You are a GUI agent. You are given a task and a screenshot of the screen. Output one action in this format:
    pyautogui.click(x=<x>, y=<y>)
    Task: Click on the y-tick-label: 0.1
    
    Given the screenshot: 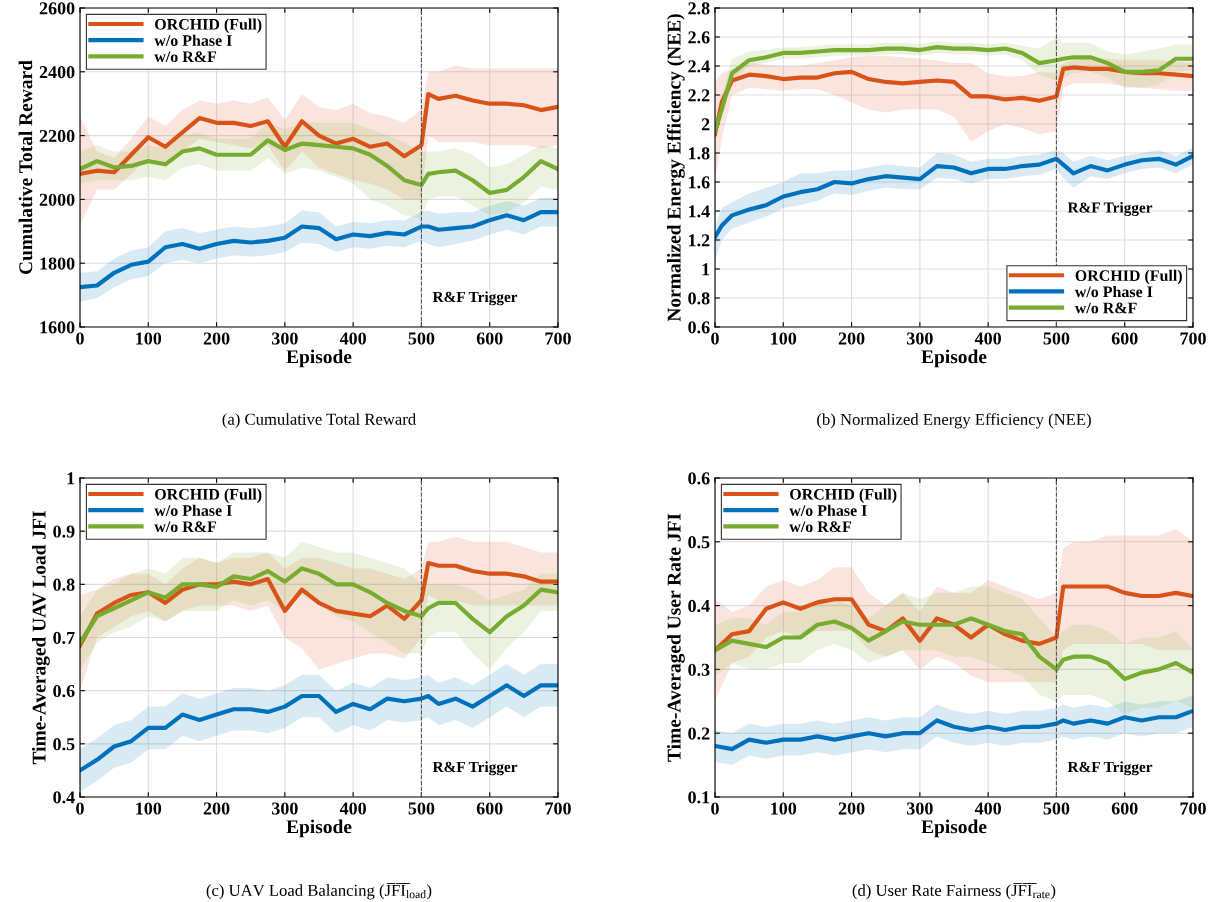 What is the action you would take?
    pyautogui.click(x=699, y=797)
    